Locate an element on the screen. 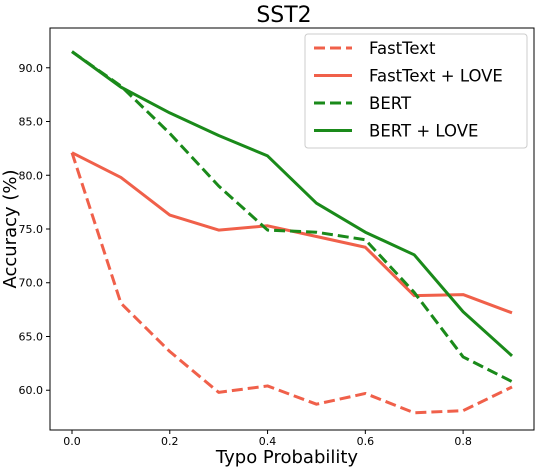 The height and width of the screenshot is (468, 544). x-tick-label: 0.0 is located at coordinates (72, 441).